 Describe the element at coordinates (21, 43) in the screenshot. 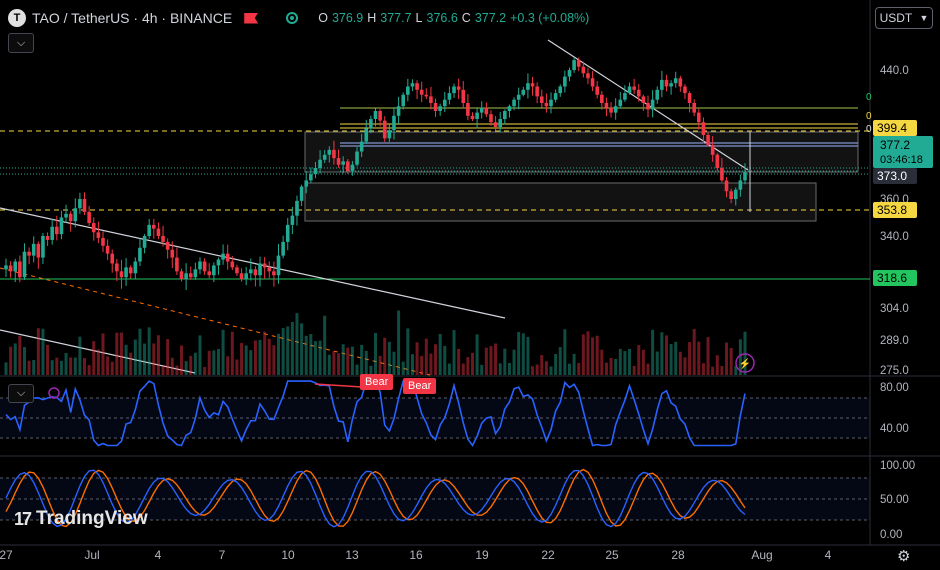

I see `collapse-legend-button: ⌵` at that location.